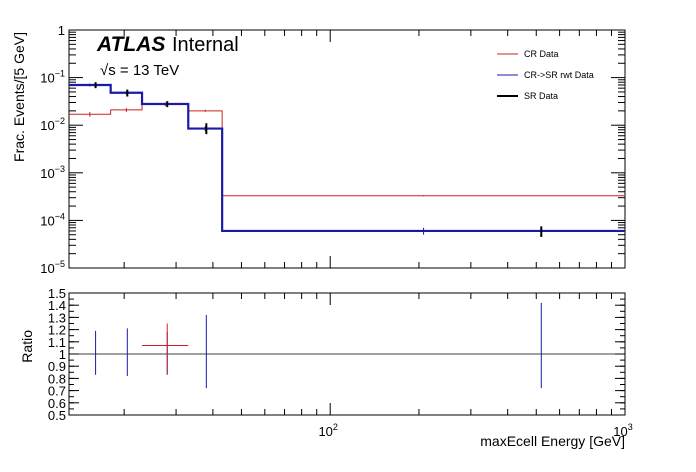 This screenshot has width=696, height=472. I want to click on y-tick-mantissa: 1, so click(61, 30).